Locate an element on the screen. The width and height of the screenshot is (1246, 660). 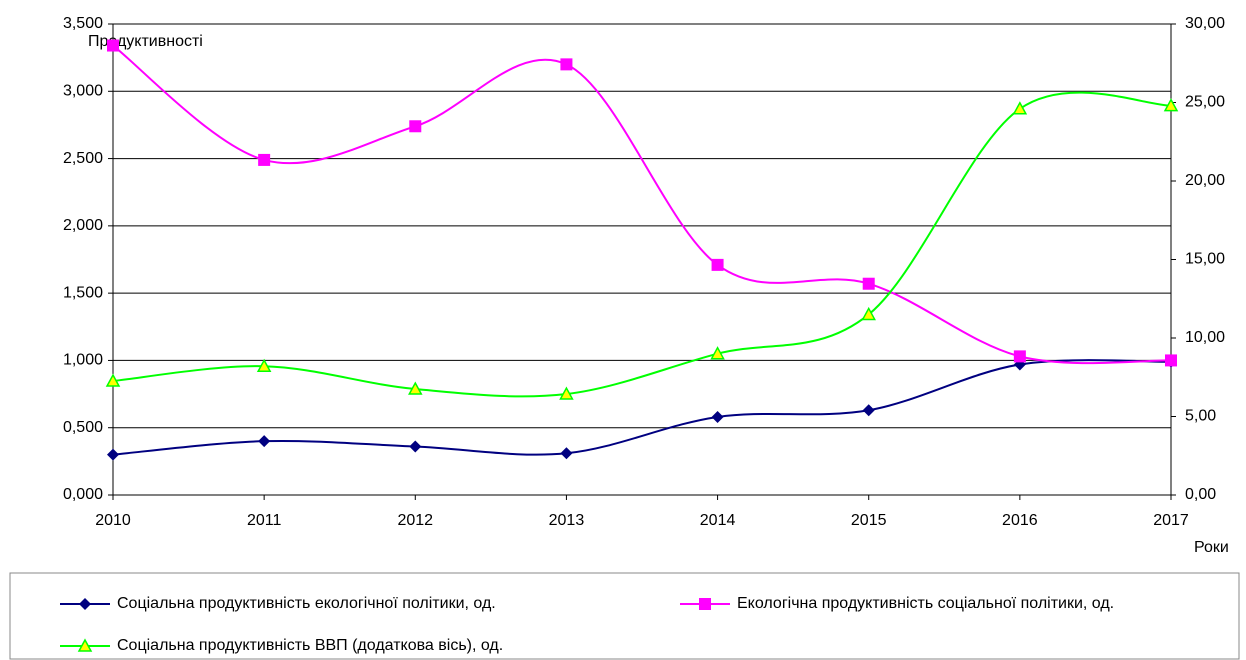
y-tick-label: 2,000 is located at coordinates (83, 225).